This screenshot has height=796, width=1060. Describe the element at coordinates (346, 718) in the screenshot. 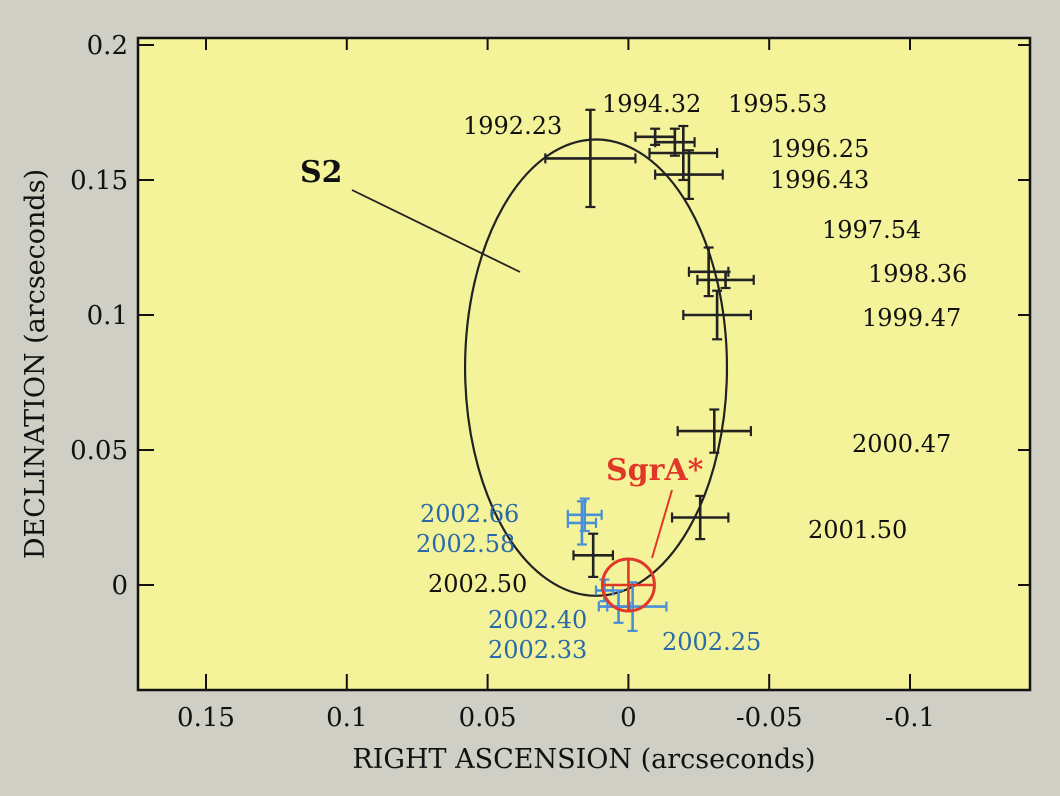

I see `x-tick-label: 0.1` at that location.